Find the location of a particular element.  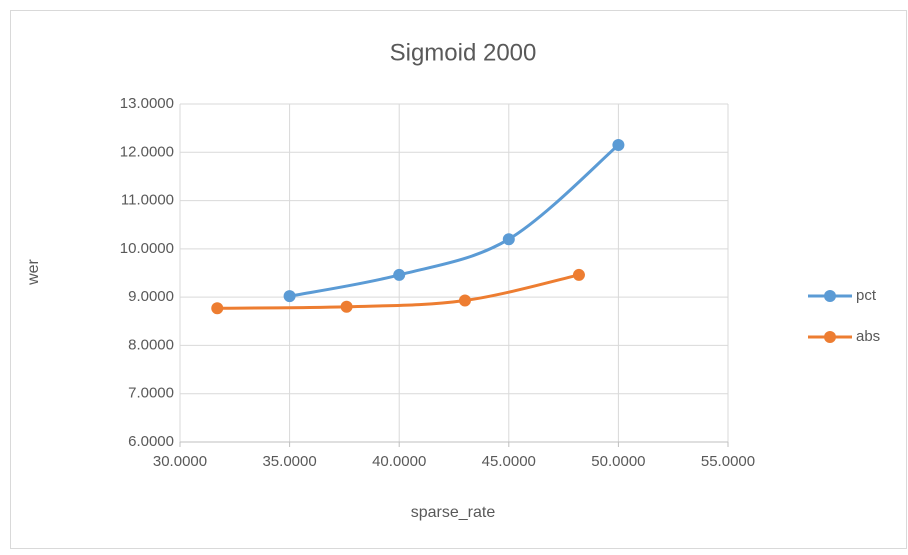

x-tick-label: 45.0000 is located at coordinates (509, 461).